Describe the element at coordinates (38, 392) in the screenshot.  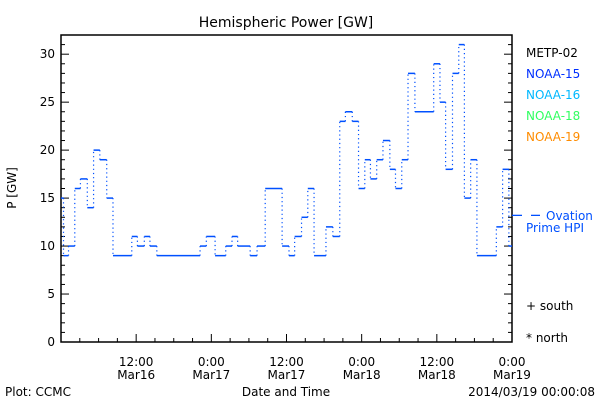
I see `footer-left: Plot: CCMC` at that location.